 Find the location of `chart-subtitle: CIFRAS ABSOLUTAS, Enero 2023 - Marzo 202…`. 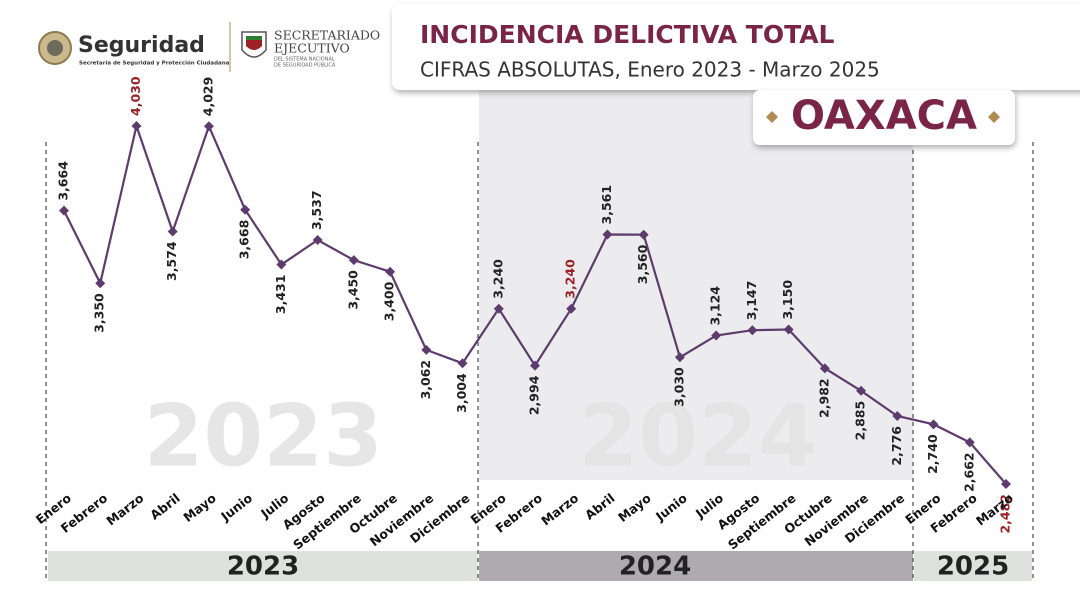

chart-subtitle: CIFRAS ABSOLUTAS, Enero 2023 - Marzo 202… is located at coordinates (650, 70).